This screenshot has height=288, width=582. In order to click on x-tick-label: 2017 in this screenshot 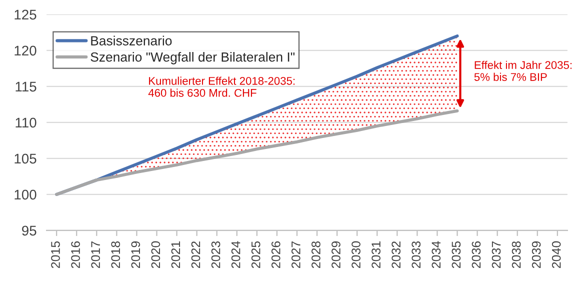, I will do `click(95, 254)`.